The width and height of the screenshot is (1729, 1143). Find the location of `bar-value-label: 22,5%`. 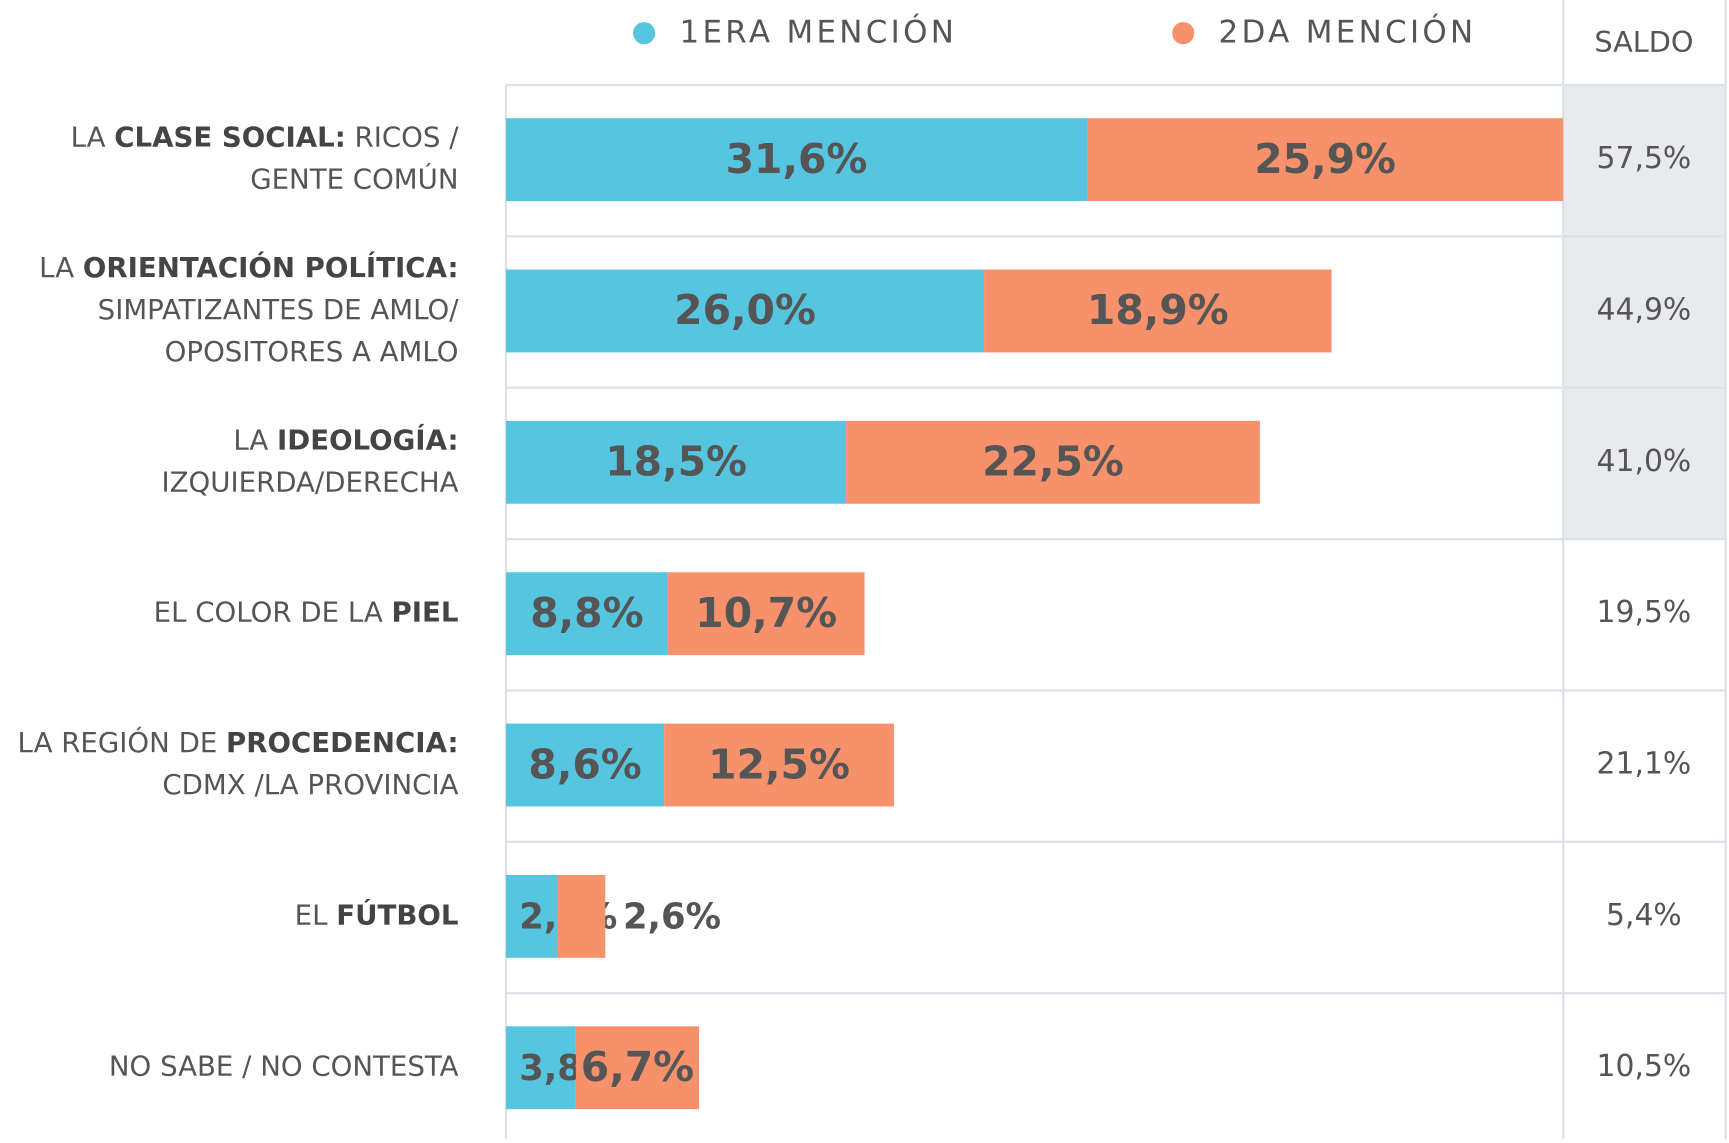

bar-value-label: 22,5% is located at coordinates (1053, 462).